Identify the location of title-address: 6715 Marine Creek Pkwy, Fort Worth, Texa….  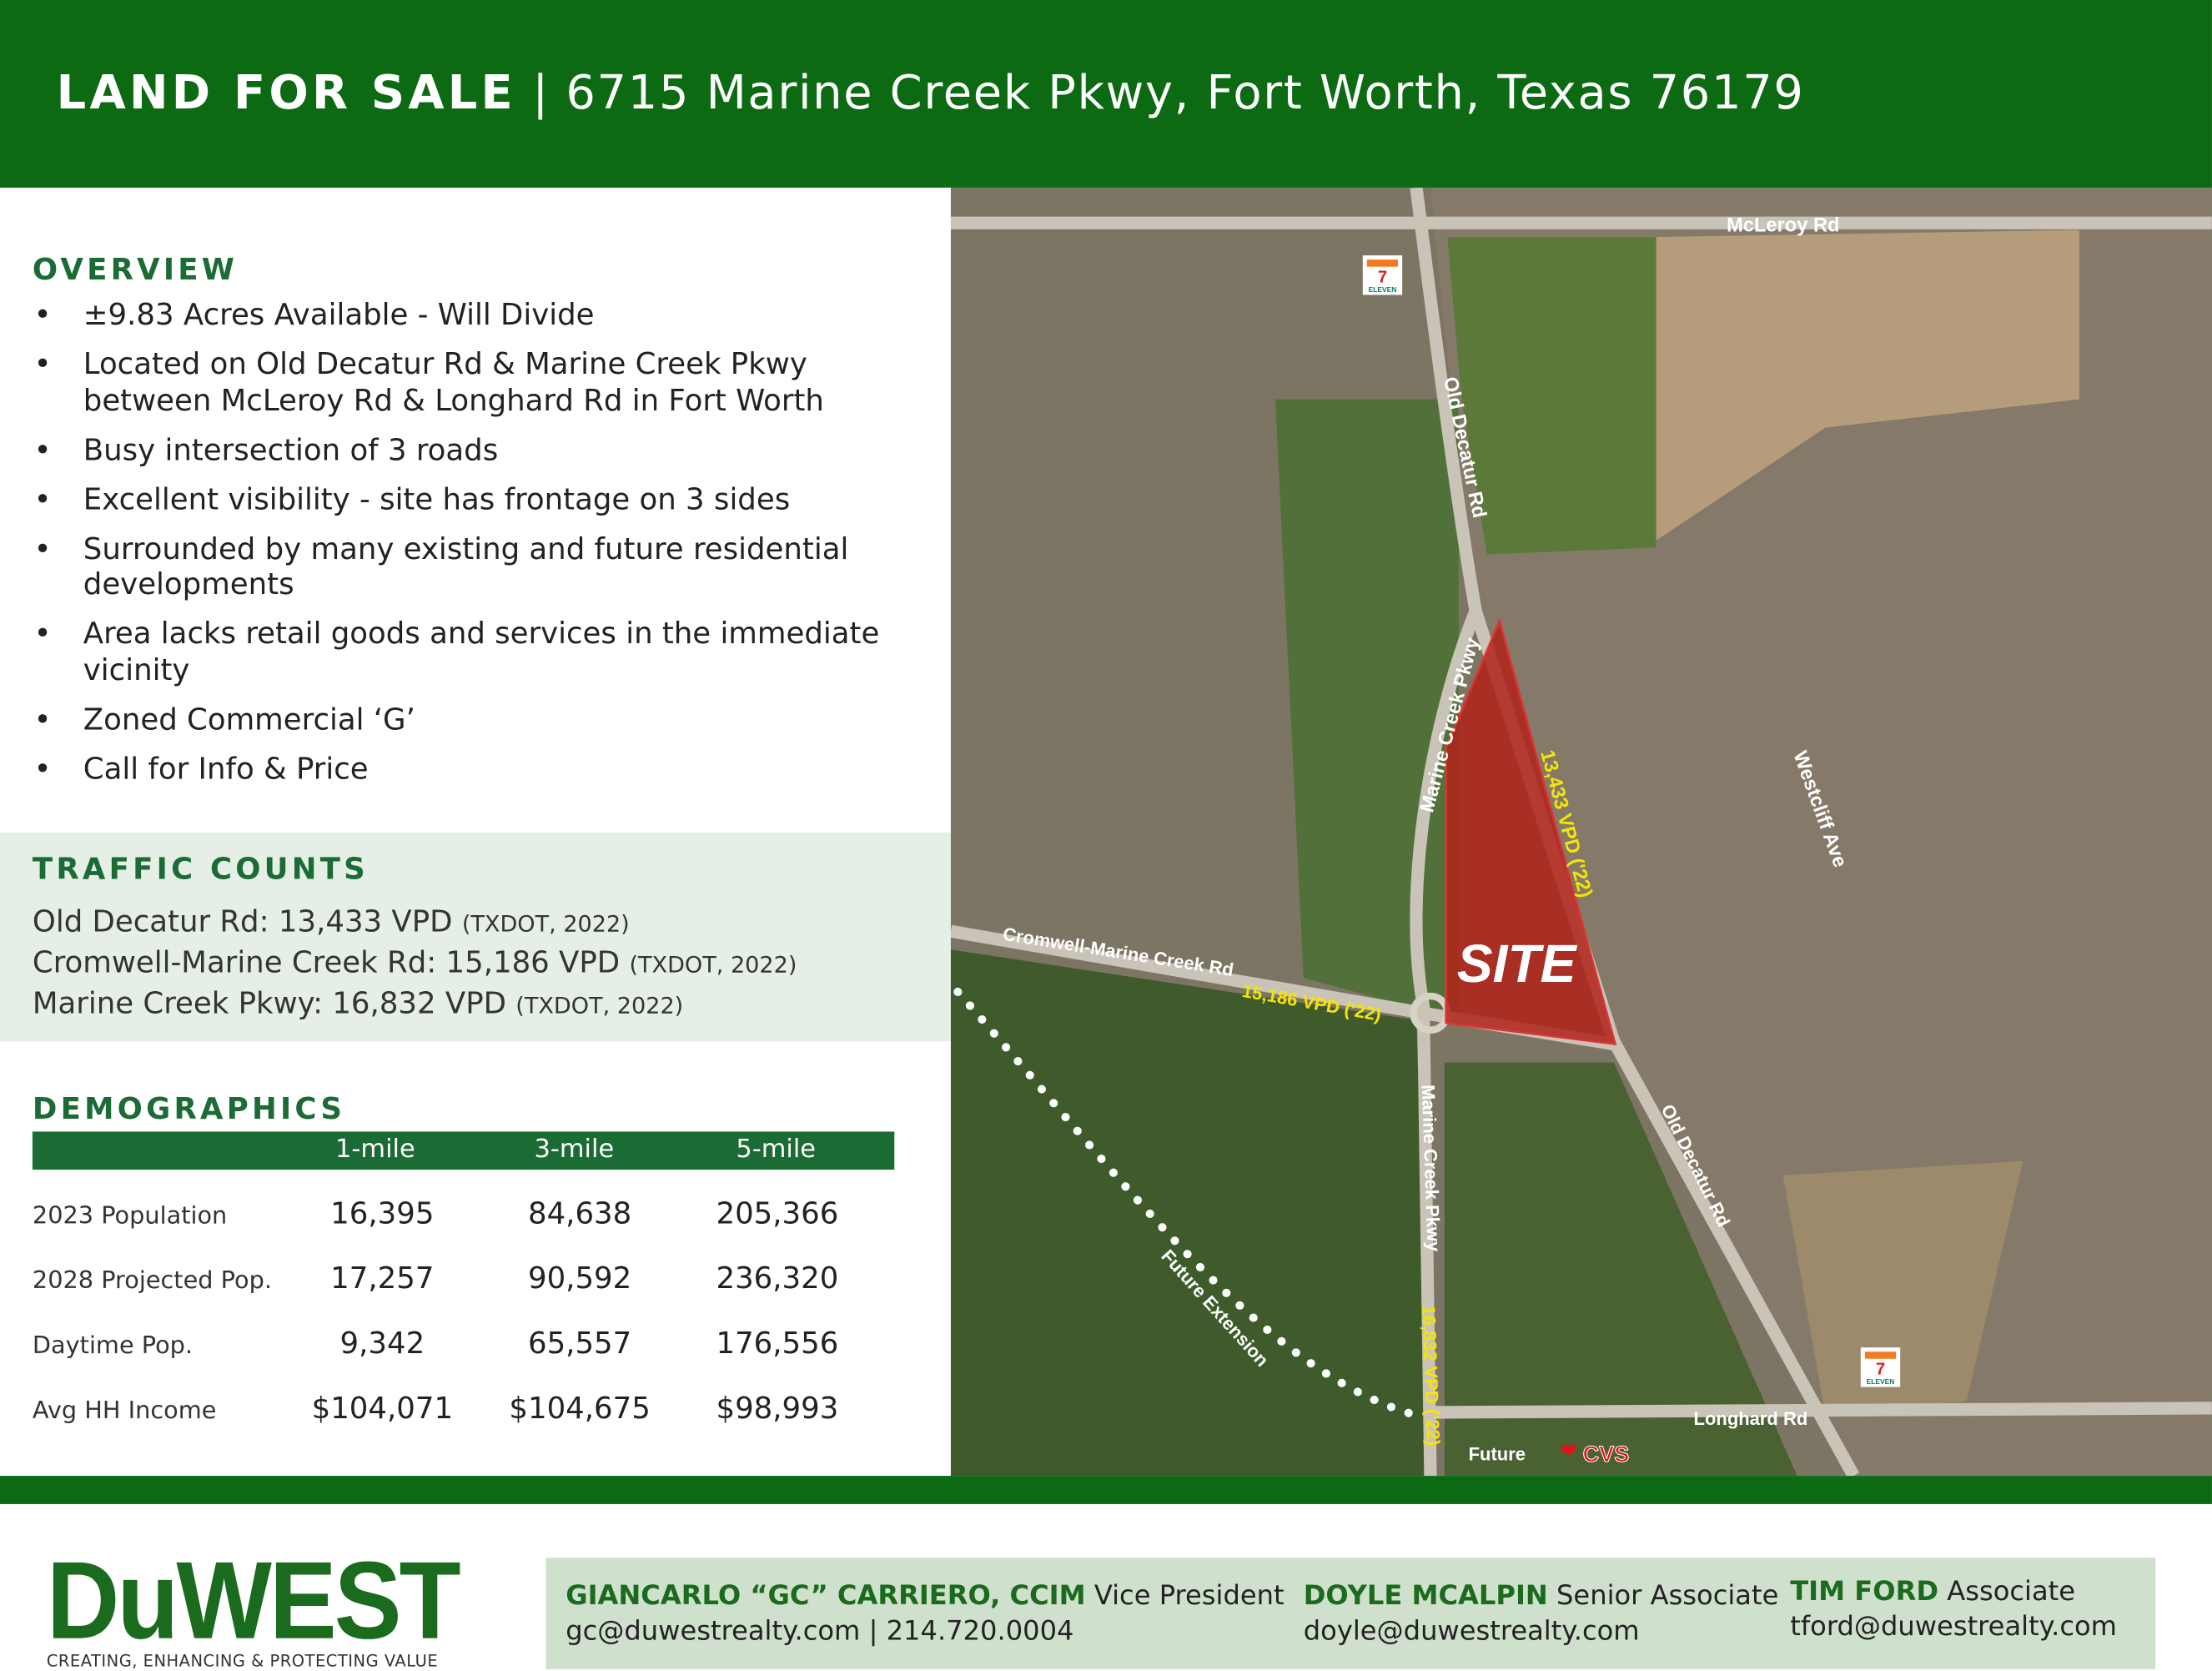
(1186, 92).